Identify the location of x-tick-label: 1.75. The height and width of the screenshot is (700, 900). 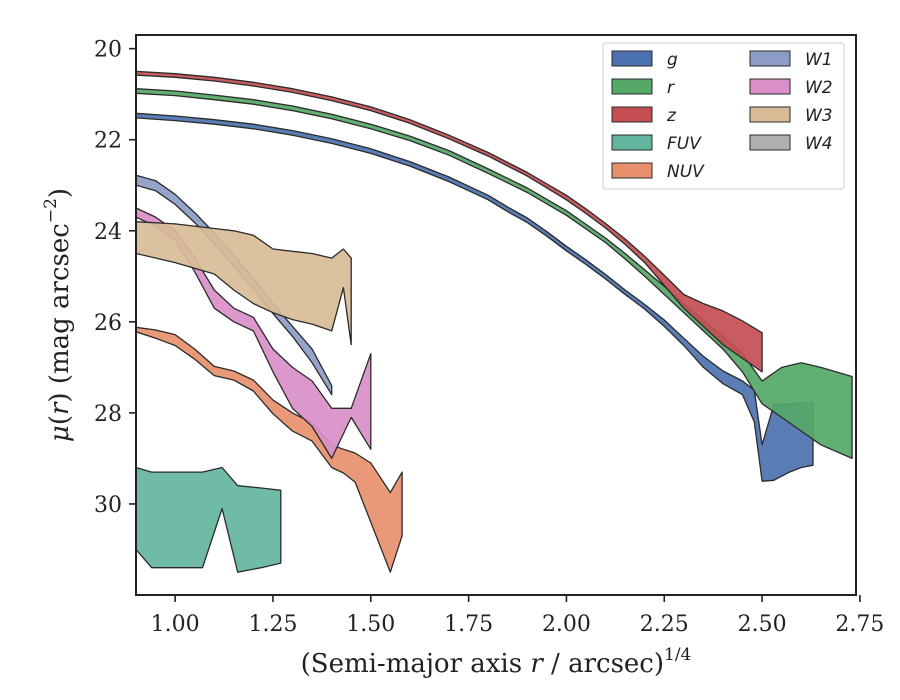
(468, 624).